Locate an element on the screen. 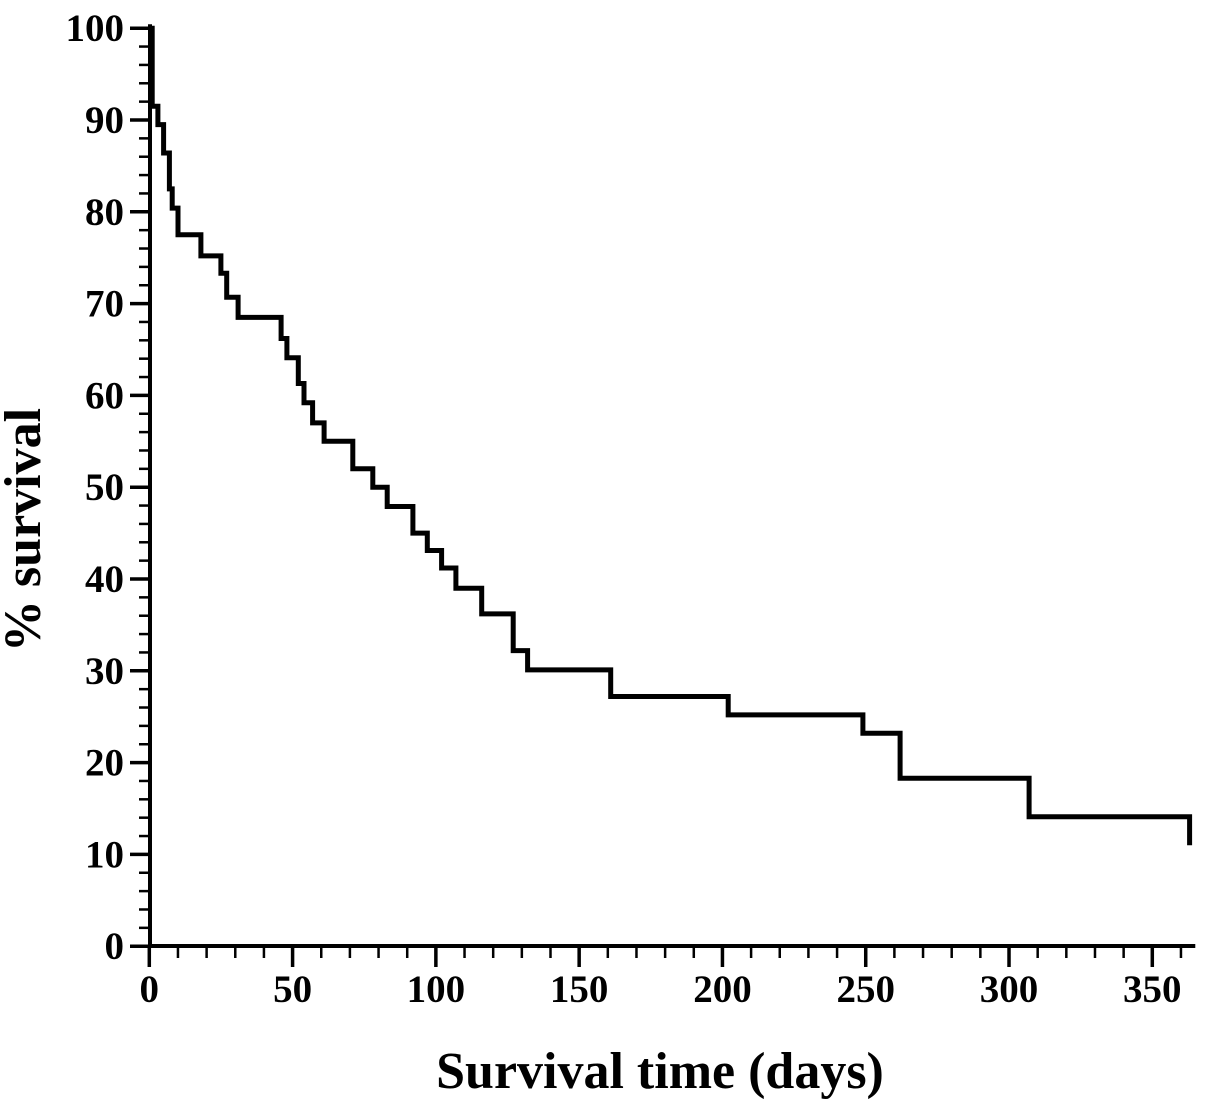 The width and height of the screenshot is (1205, 1108). y-tick-label: 60 is located at coordinates (104, 395).